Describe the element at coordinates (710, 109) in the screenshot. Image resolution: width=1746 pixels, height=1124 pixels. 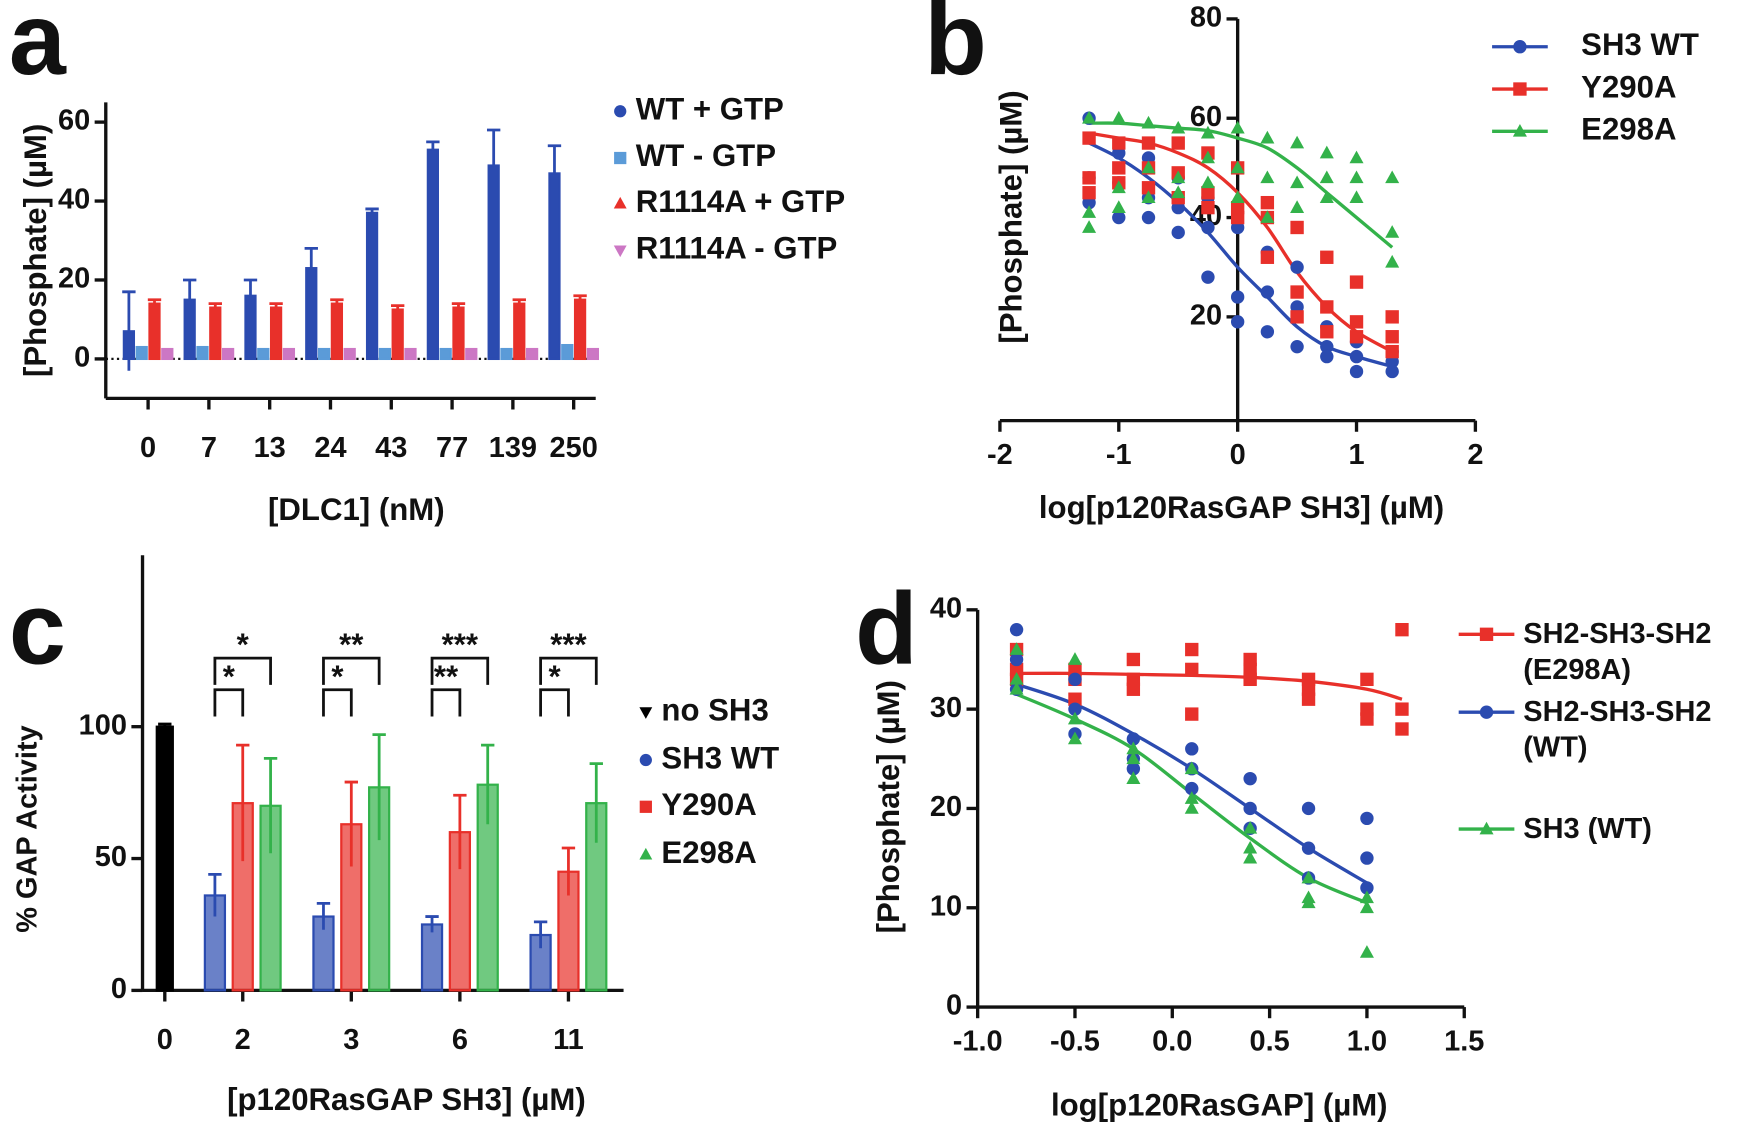
I see `legend-label: WT + GTP` at that location.